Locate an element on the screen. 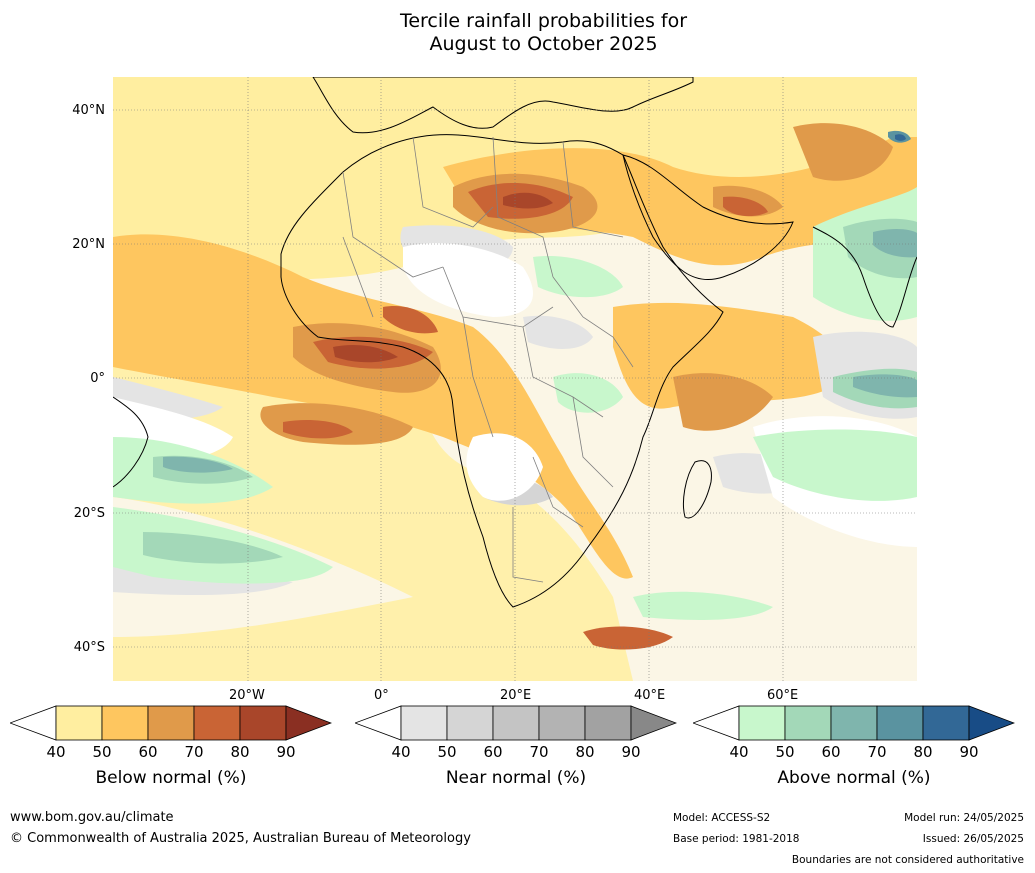 The height and width of the screenshot is (873, 1035). above-normal-50-area is located at coordinates (213, 548).